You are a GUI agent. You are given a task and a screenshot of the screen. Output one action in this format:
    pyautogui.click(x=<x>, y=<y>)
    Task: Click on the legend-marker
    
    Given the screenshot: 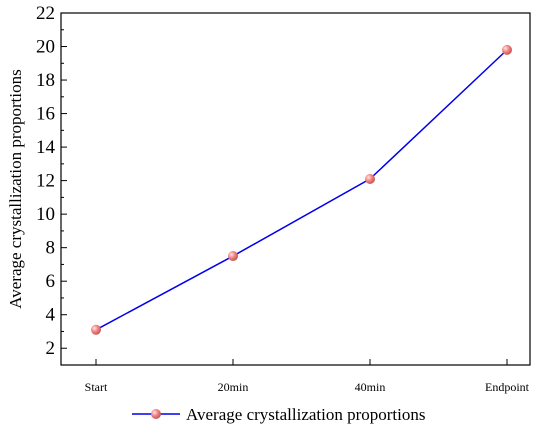 What is the action you would take?
    pyautogui.click(x=156, y=414)
    